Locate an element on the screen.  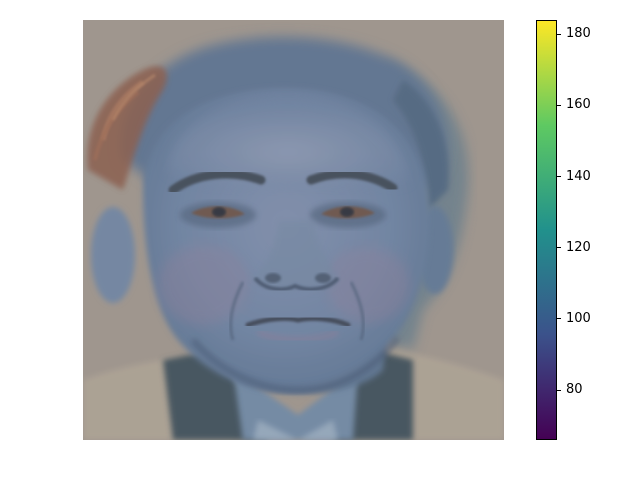
left-eyebrow is located at coordinates (217, 182).